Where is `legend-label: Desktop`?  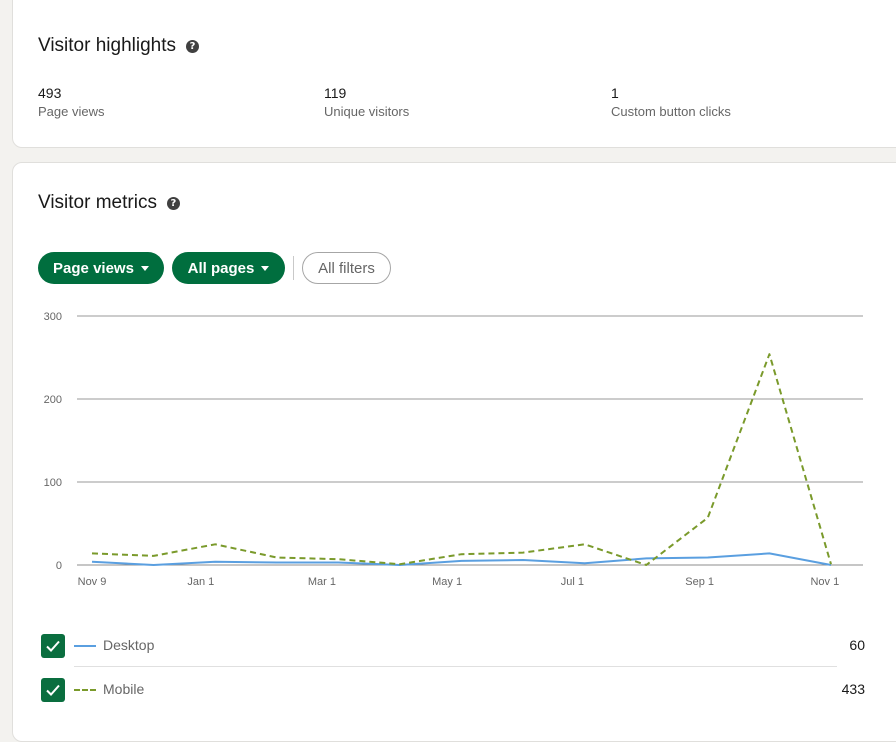 legend-label: Desktop is located at coordinates (128, 645).